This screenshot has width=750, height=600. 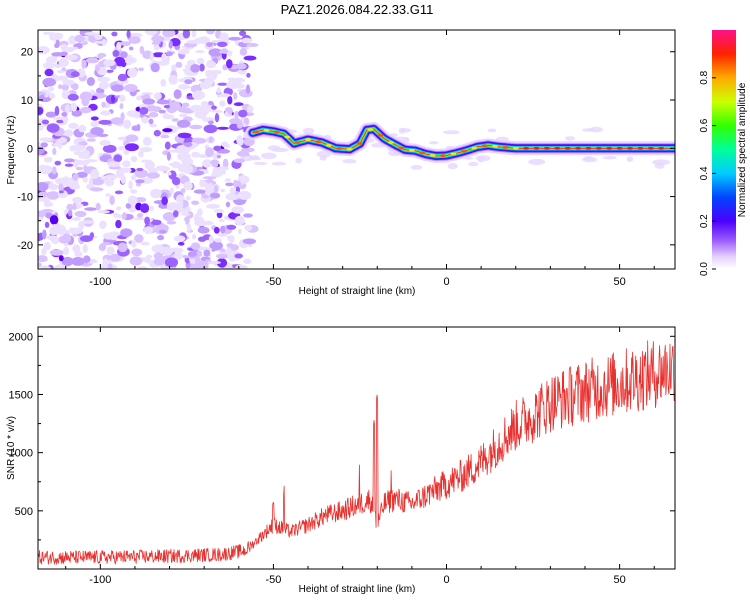 What do you see at coordinates (100, 282) in the screenshot?
I see `x-tick-label: -100` at bounding box center [100, 282].